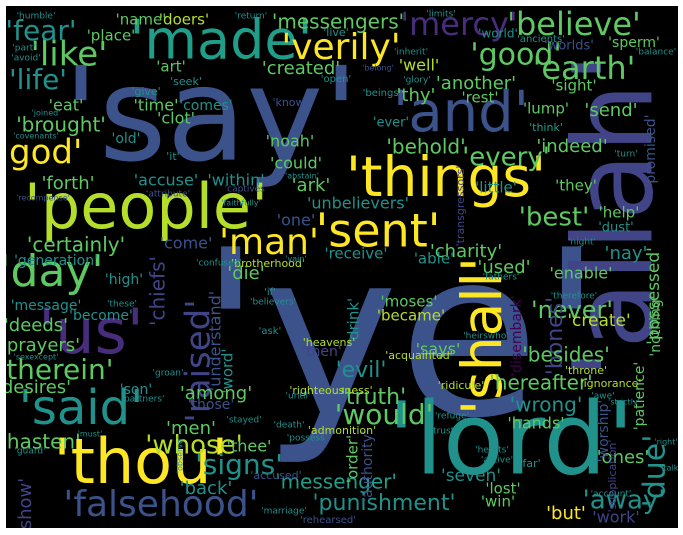 The height and width of the screenshot is (535, 683). Describe the element at coordinates (506, 158) in the screenshot. I see `cloud-word: 'every'` at that location.